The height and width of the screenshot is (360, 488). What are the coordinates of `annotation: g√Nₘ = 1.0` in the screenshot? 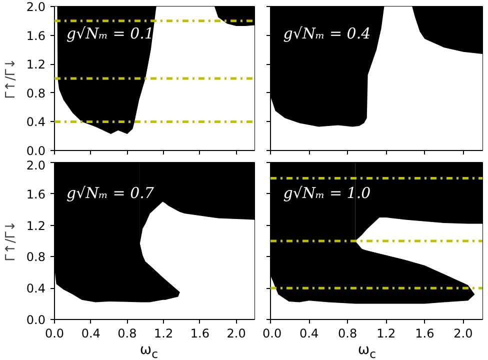 It's located at (327, 193).